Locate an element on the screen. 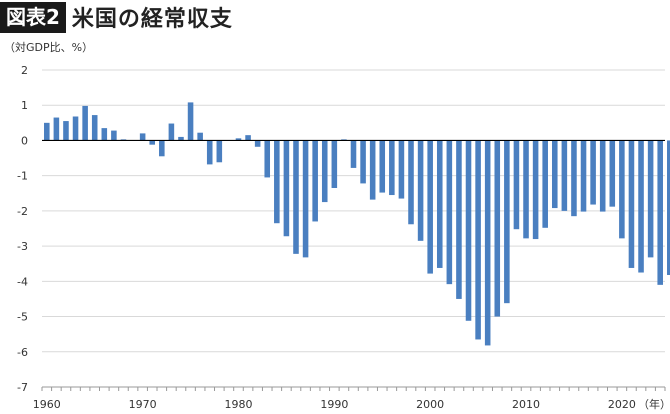 Image resolution: width=670 pixels, height=414 pixels. x-unit-label: （年） is located at coordinates (654, 404).